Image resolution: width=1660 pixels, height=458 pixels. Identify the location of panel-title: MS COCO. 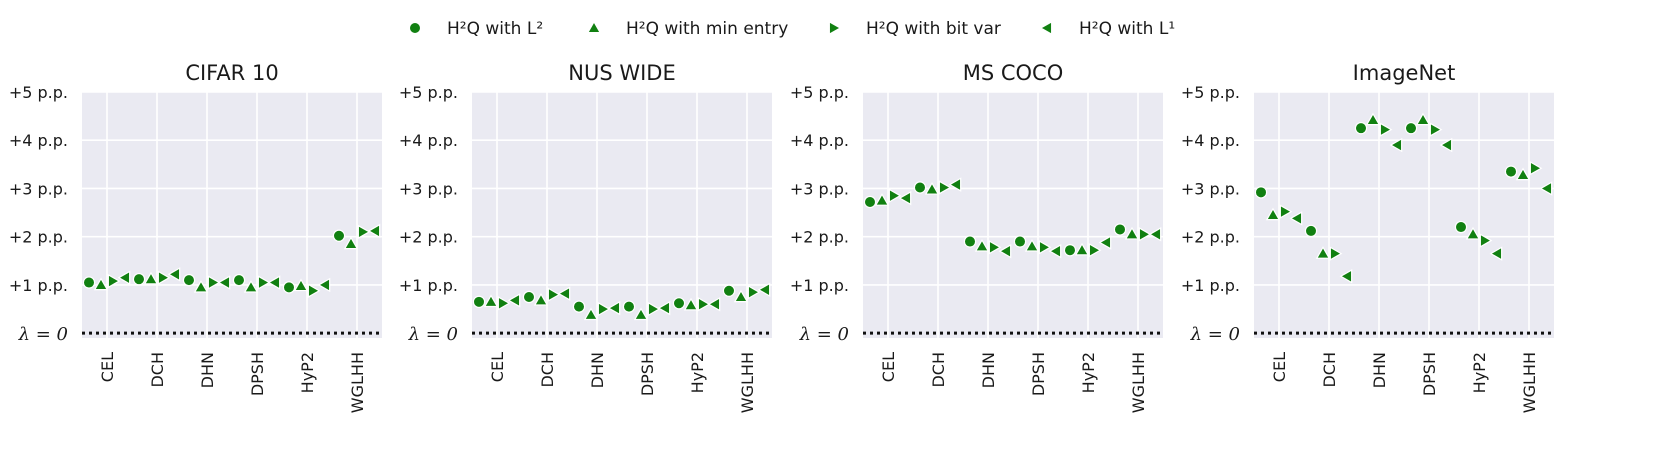
(1013, 73).